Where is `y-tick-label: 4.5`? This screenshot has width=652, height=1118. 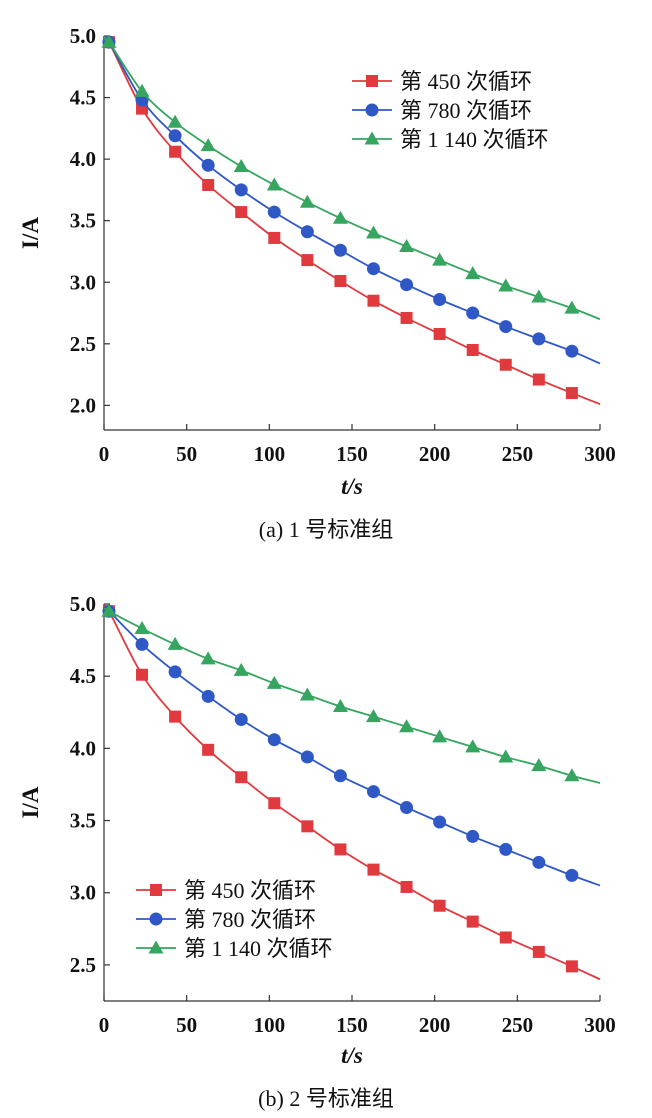
y-tick-label: 4.5 is located at coordinates (83, 98).